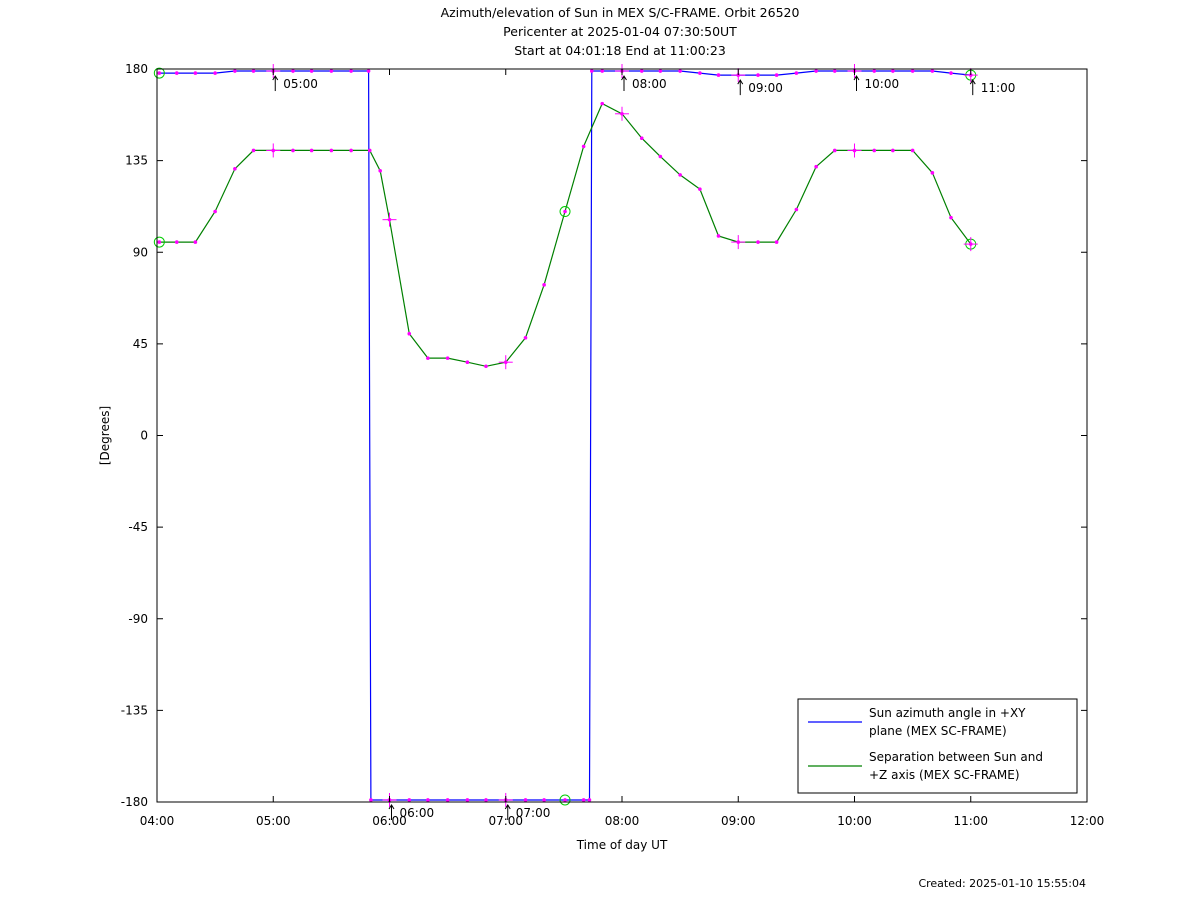 The width and height of the screenshot is (1200, 901). I want to click on x-tick-label: 08:00, so click(622, 821).